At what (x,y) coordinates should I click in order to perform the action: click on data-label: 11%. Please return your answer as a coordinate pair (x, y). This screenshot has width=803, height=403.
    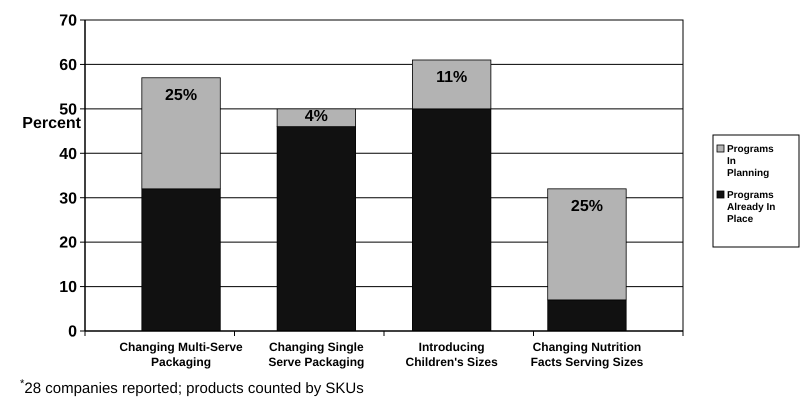
    Looking at the image, I should click on (452, 77).